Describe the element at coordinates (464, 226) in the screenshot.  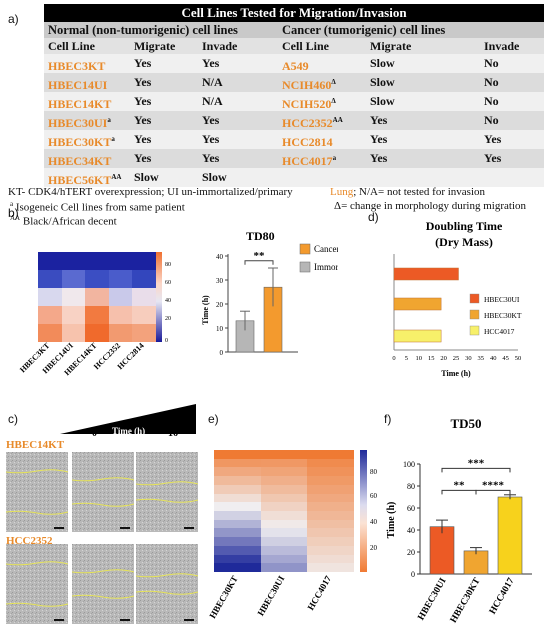
I see `doubling-title-line1: Doubling Time` at that location.